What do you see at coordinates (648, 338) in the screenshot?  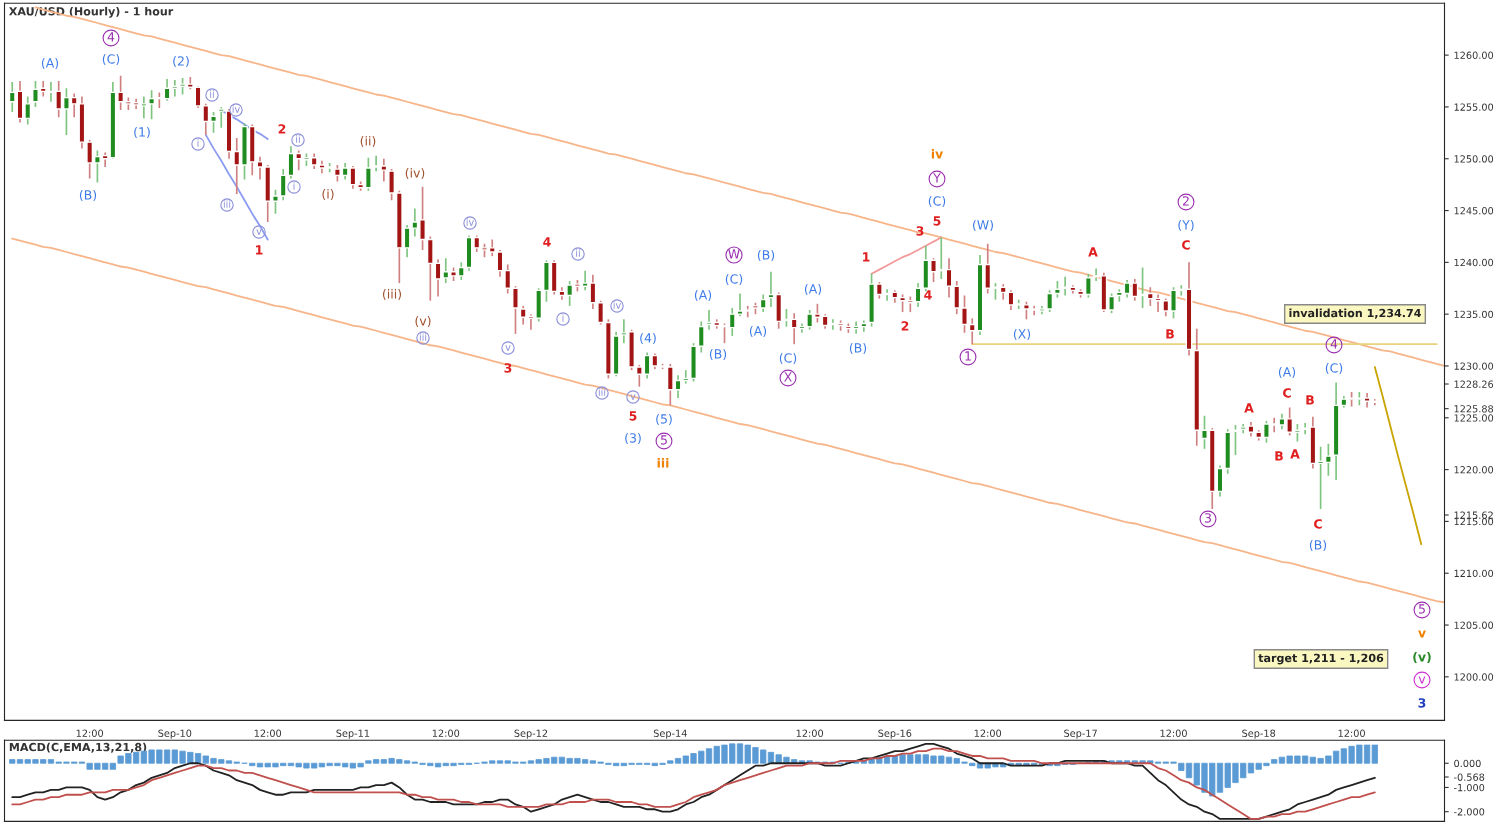 I see `annotation: (4)` at bounding box center [648, 338].